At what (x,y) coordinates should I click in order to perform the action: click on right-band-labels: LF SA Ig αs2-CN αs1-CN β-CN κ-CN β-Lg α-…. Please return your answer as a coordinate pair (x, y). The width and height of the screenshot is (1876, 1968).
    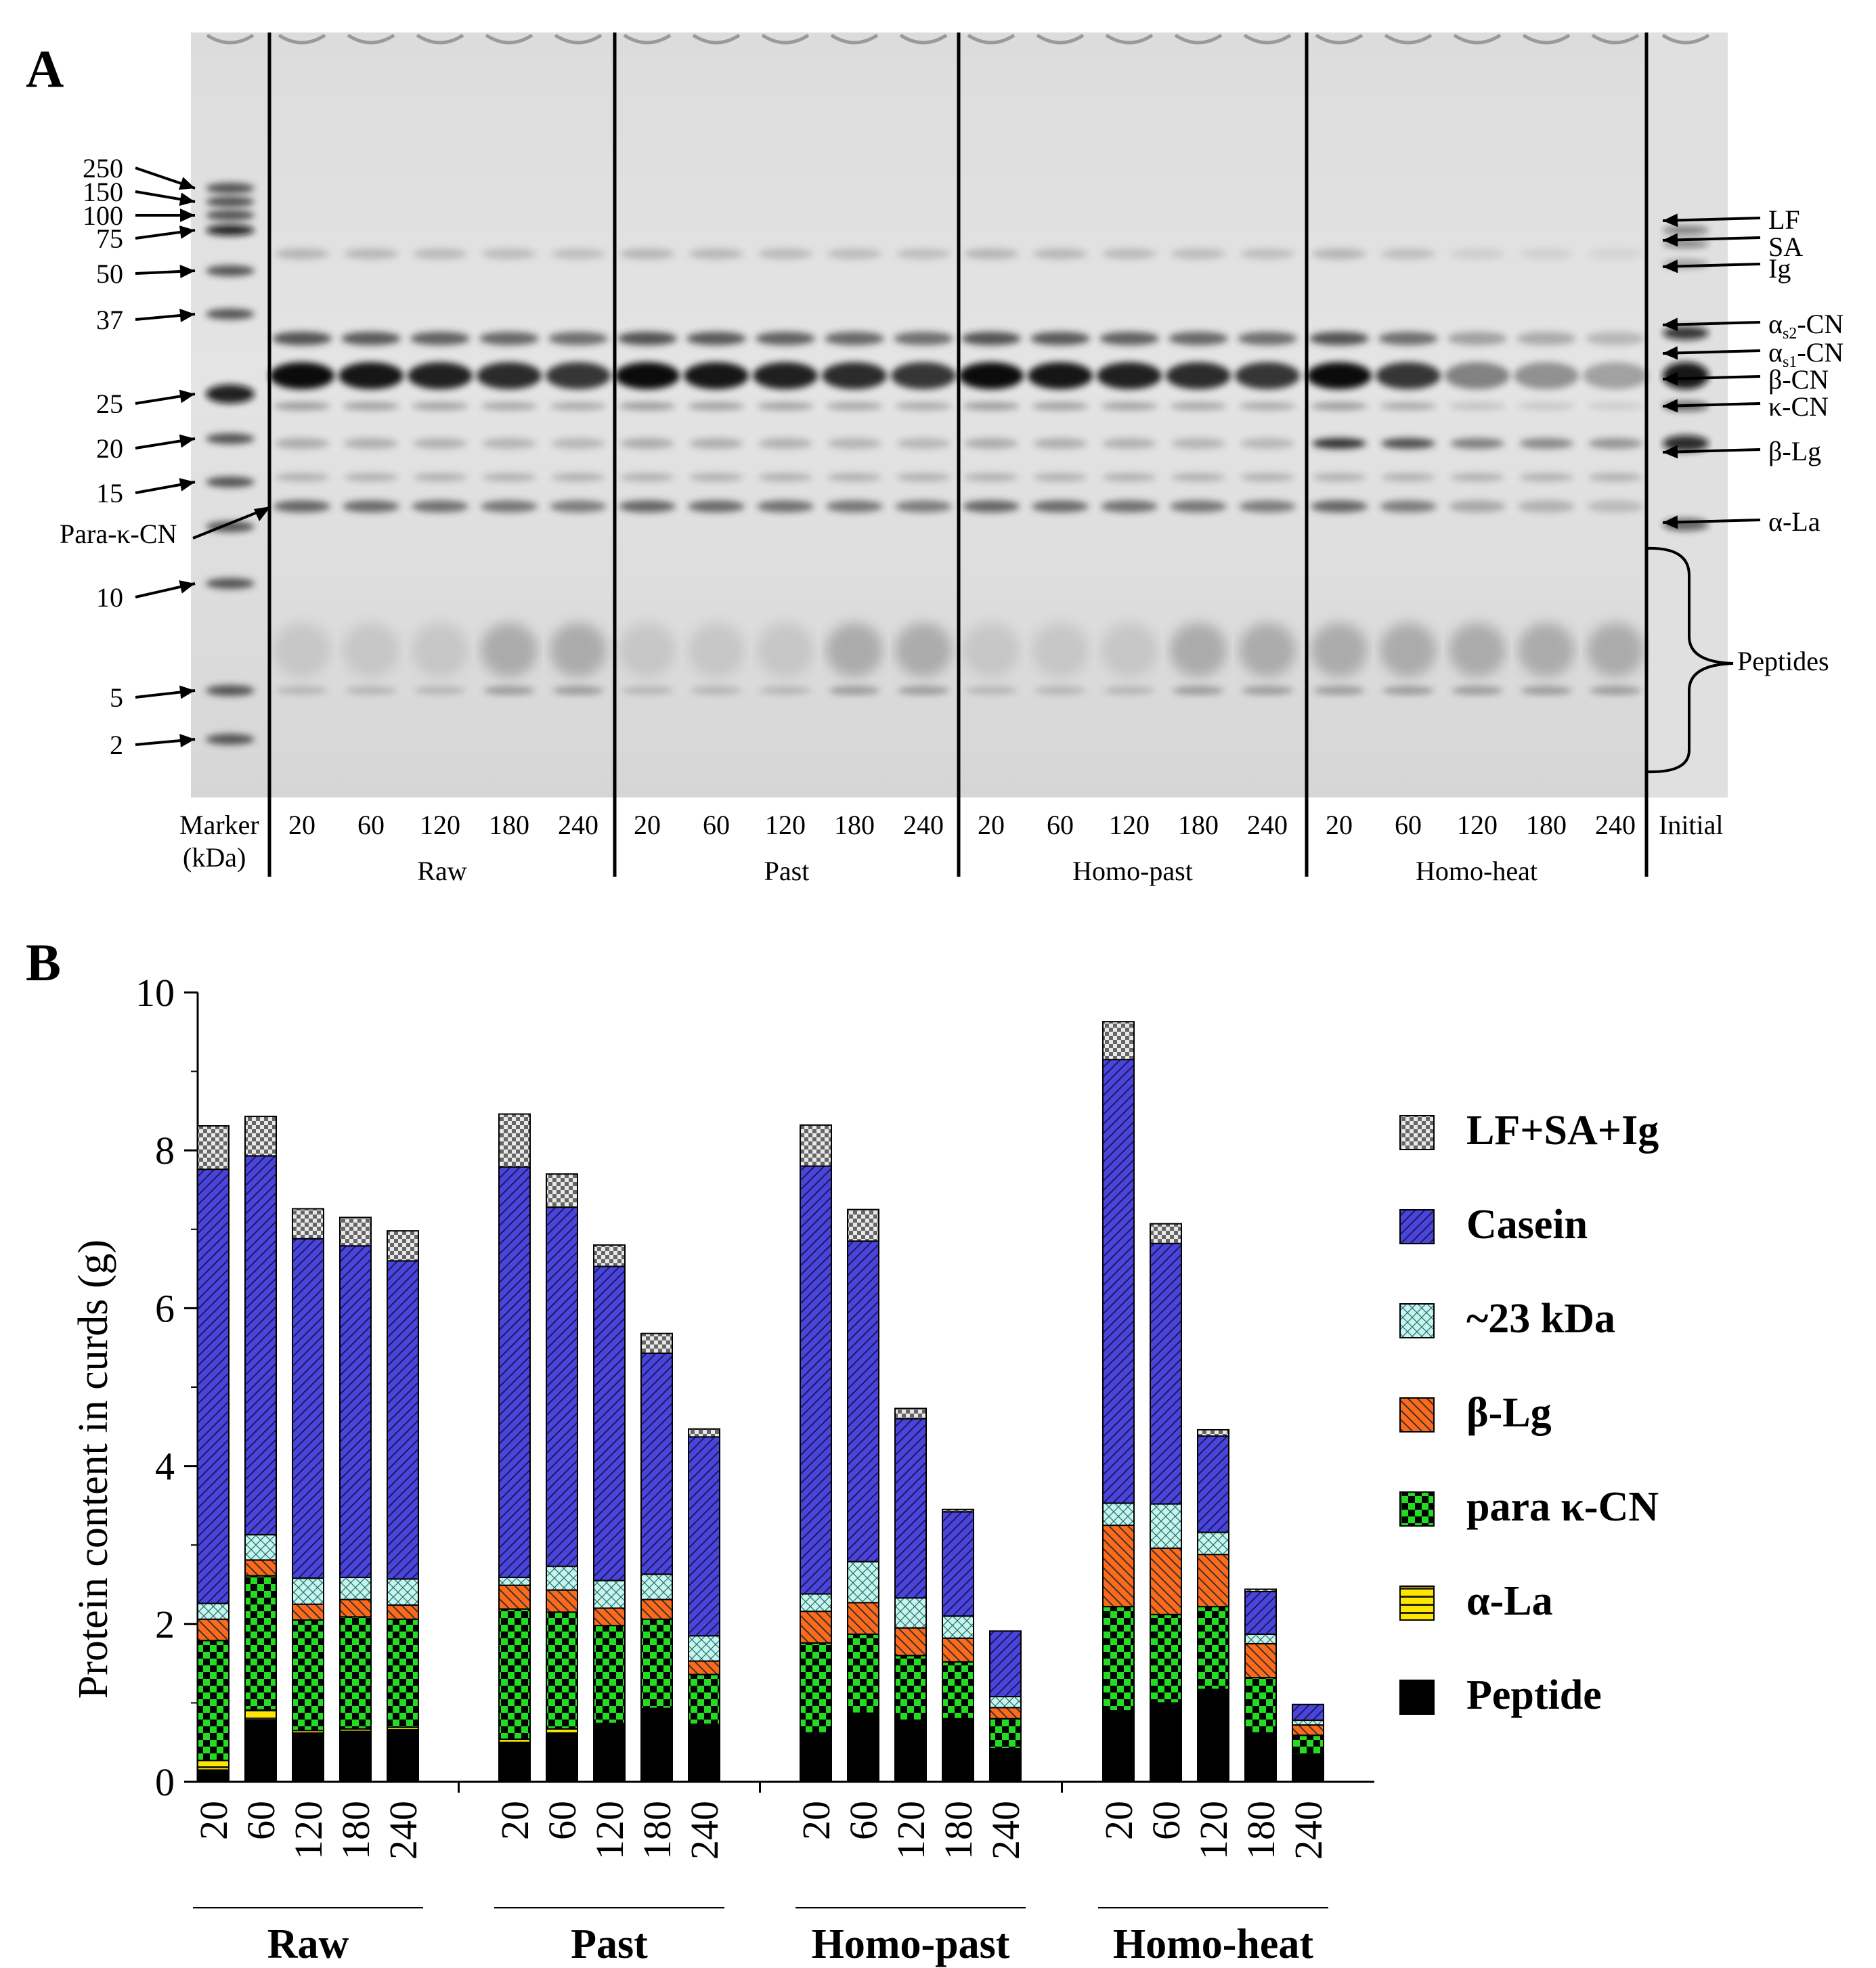
    Looking at the image, I should click on (1790, 440).